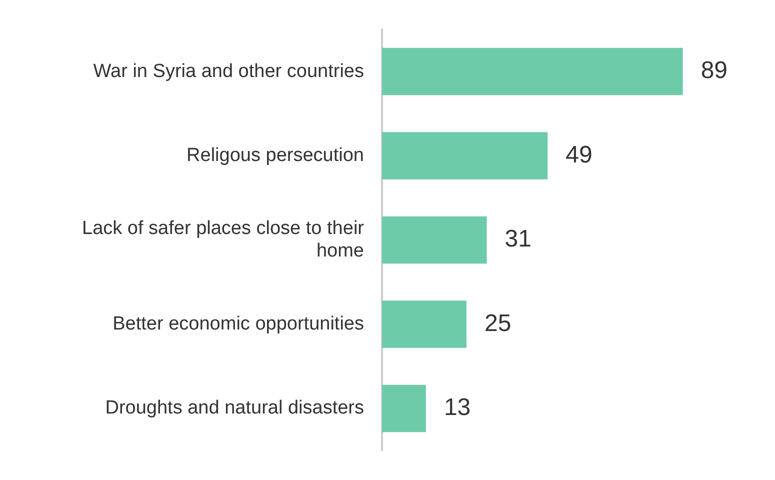 The image size is (775, 480). Describe the element at coordinates (238, 323) in the screenshot. I see `y-tick-label: Better economic opportunities` at that location.